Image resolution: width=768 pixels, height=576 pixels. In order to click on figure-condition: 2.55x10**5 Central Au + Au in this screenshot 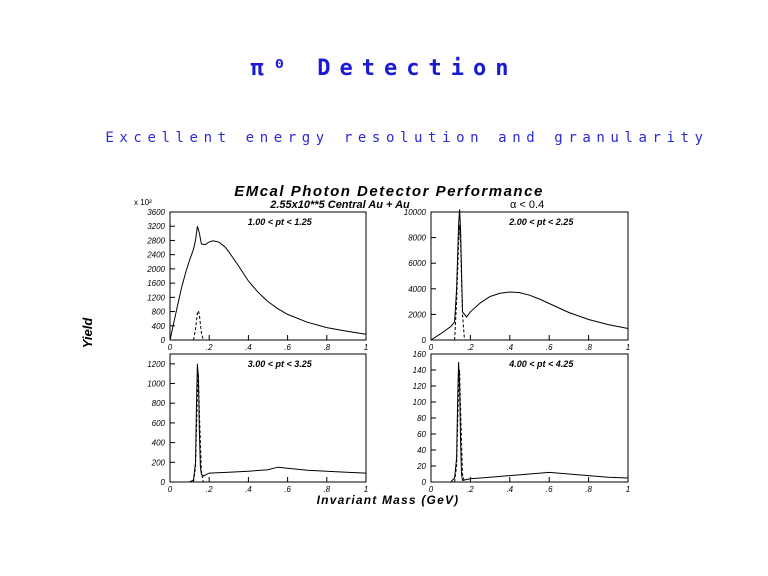, I will do `click(339, 205)`.